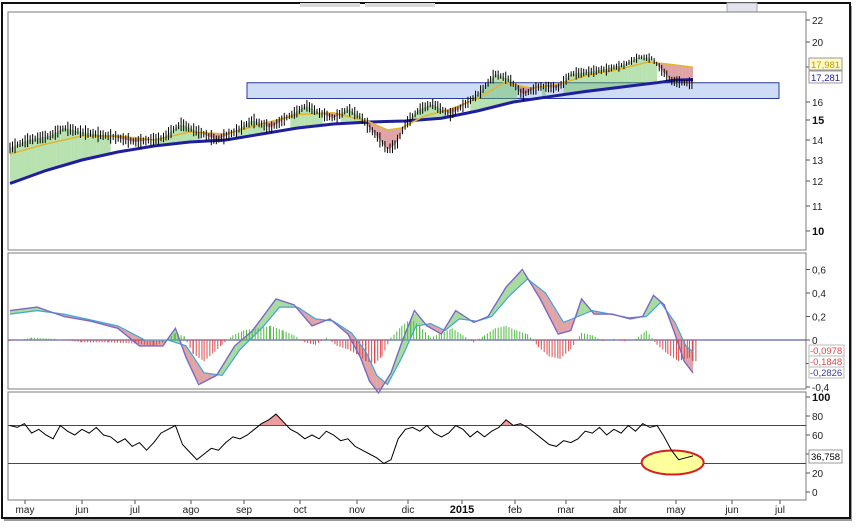  I want to click on x-axis-tick: jul, so click(134, 510).